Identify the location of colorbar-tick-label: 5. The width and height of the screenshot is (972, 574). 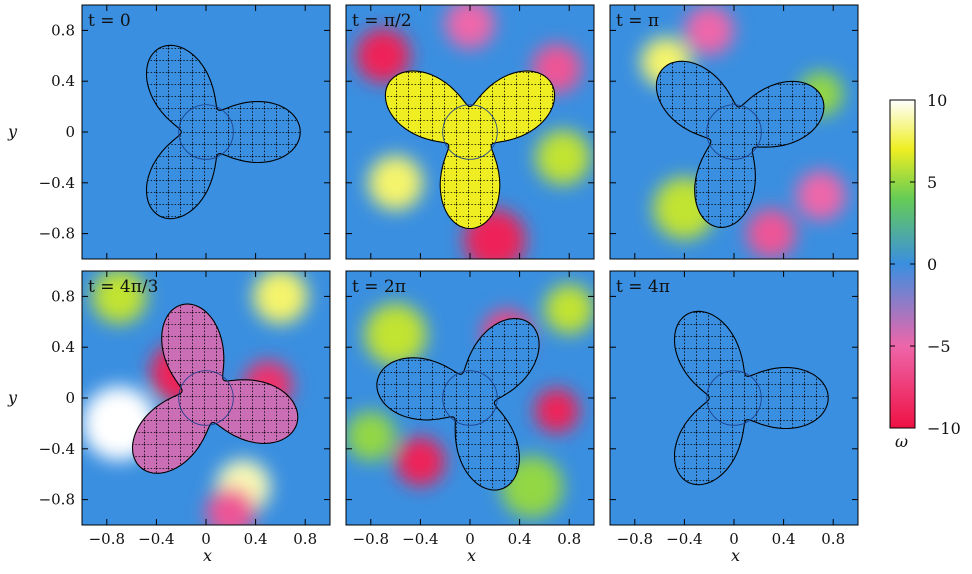
(932, 182).